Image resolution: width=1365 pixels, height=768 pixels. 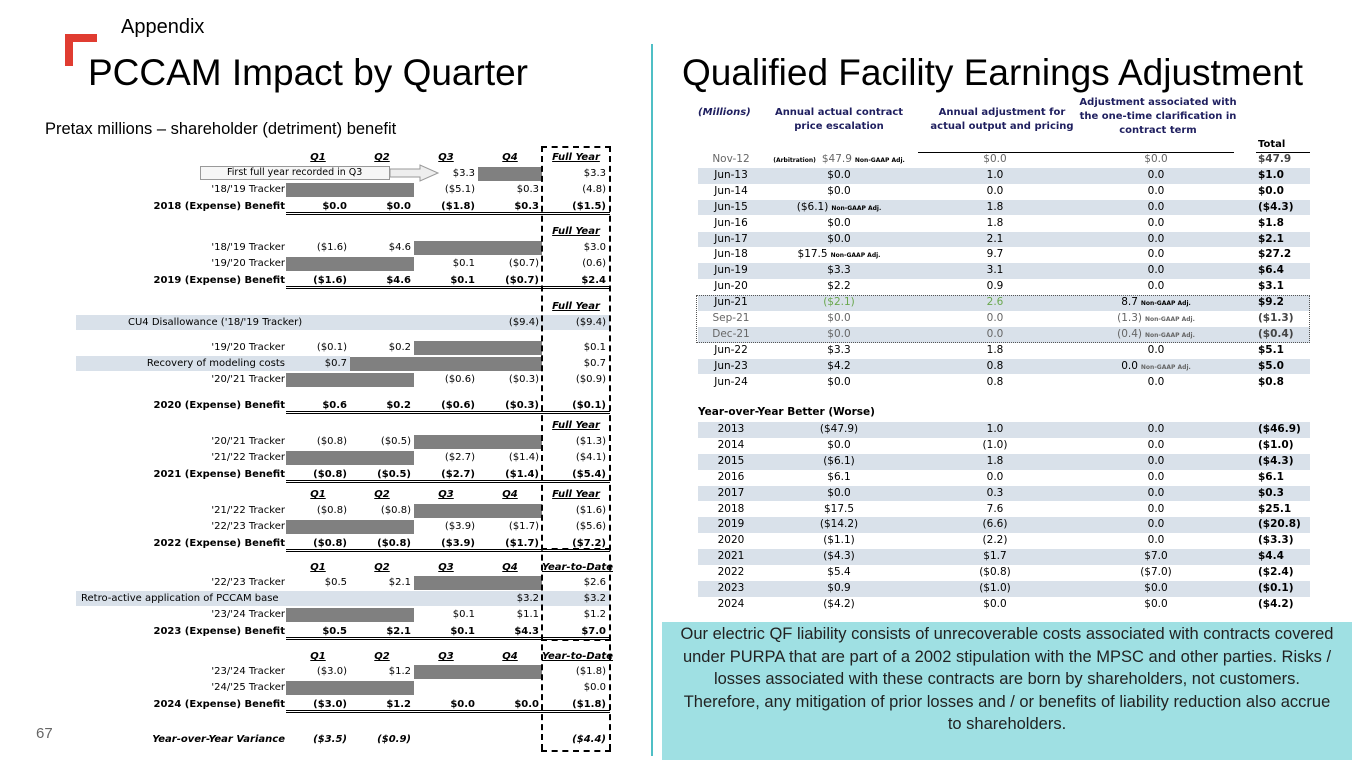 I want to click on row-total: $0.3, so click(x=1271, y=492).